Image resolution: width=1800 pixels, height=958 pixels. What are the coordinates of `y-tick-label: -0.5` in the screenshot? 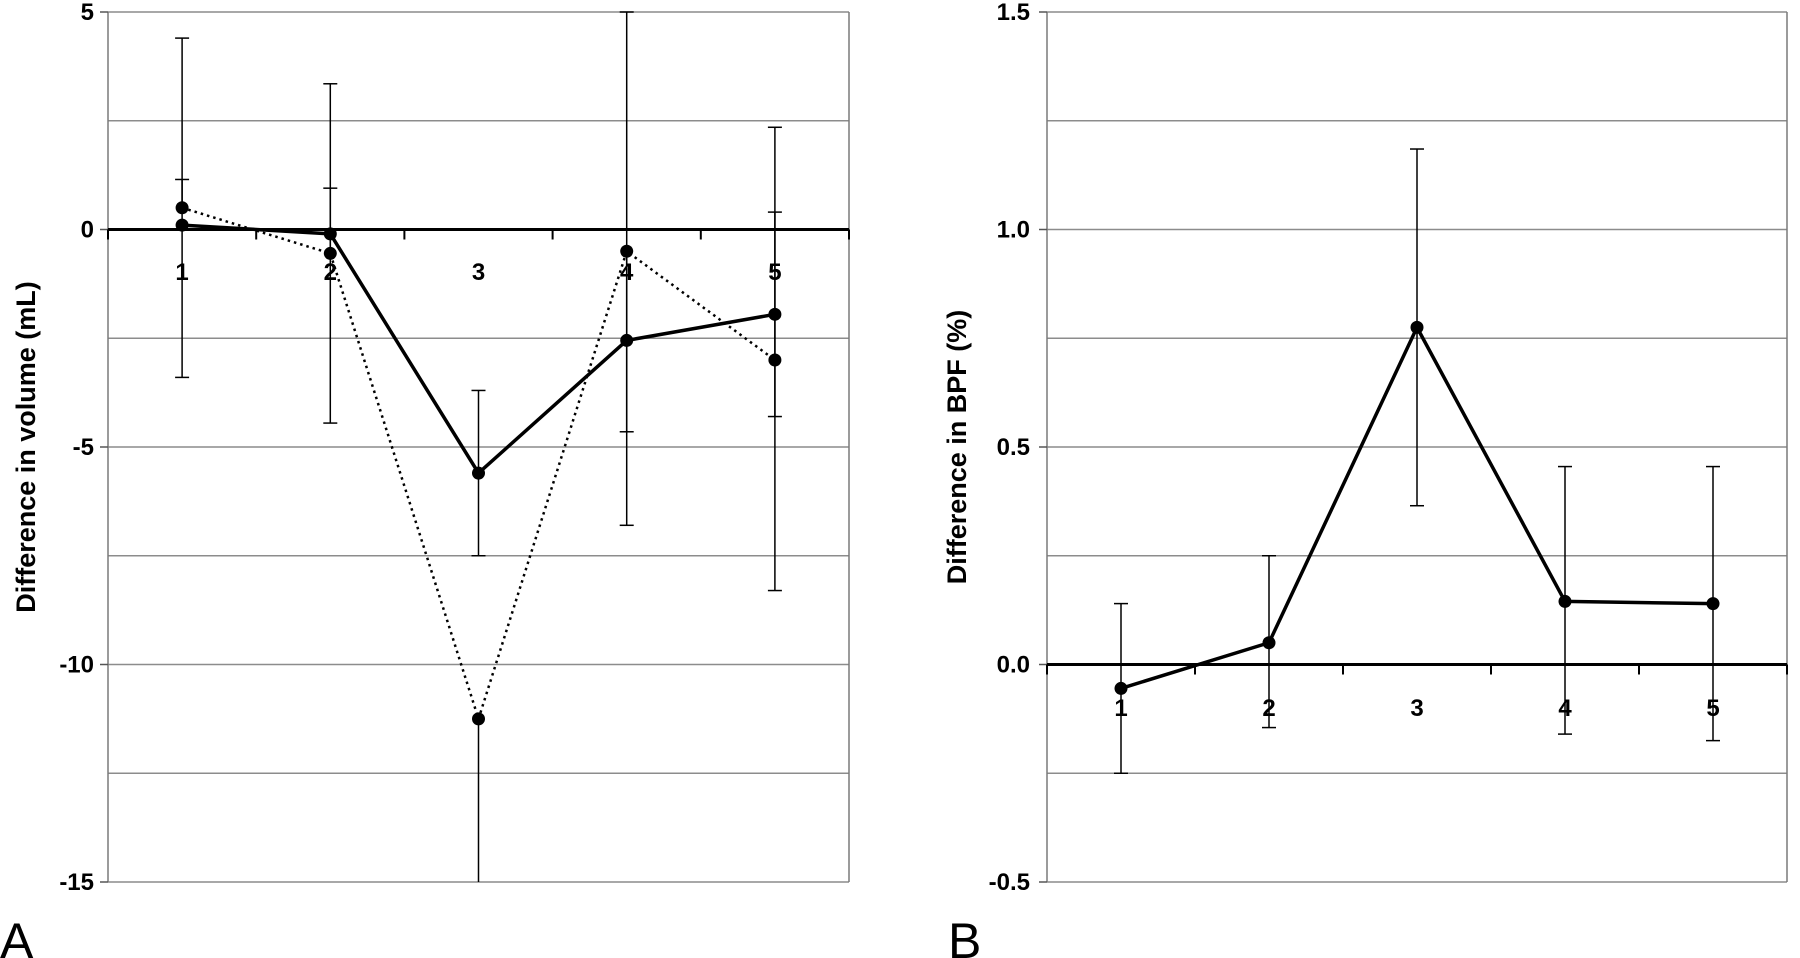 It's located at (1009, 882).